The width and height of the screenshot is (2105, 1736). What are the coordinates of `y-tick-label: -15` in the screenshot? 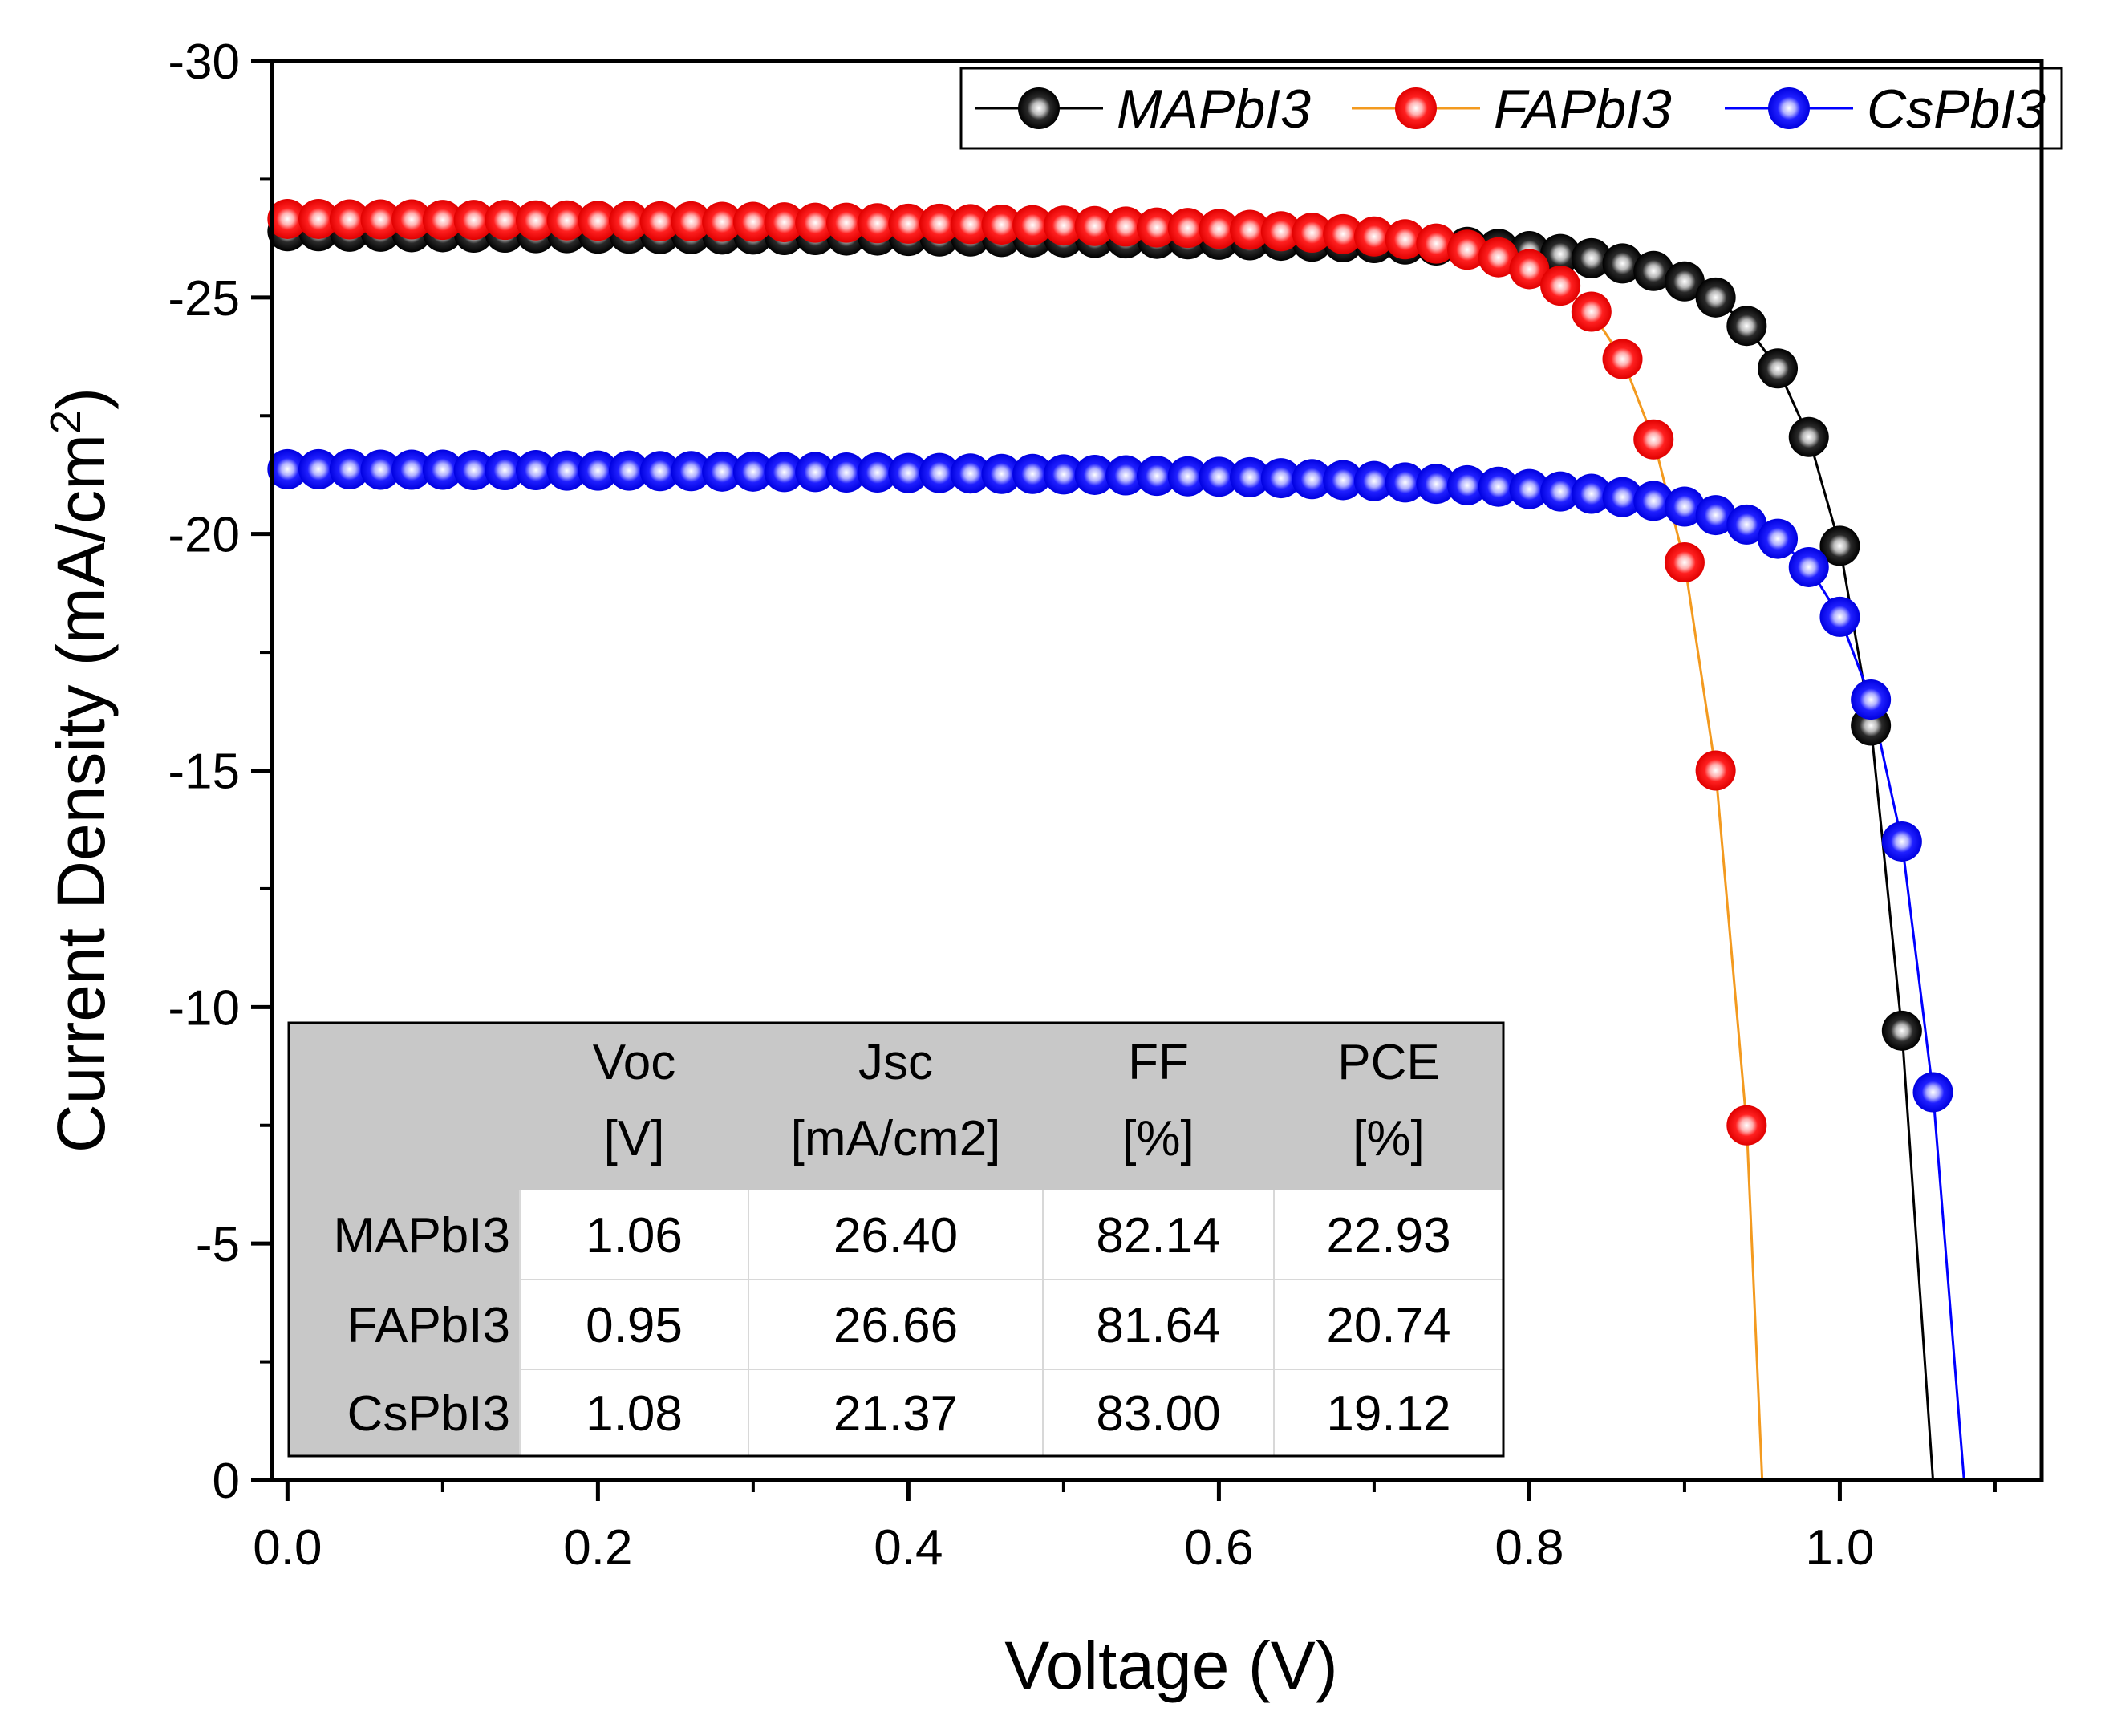 It's located at (204, 772).